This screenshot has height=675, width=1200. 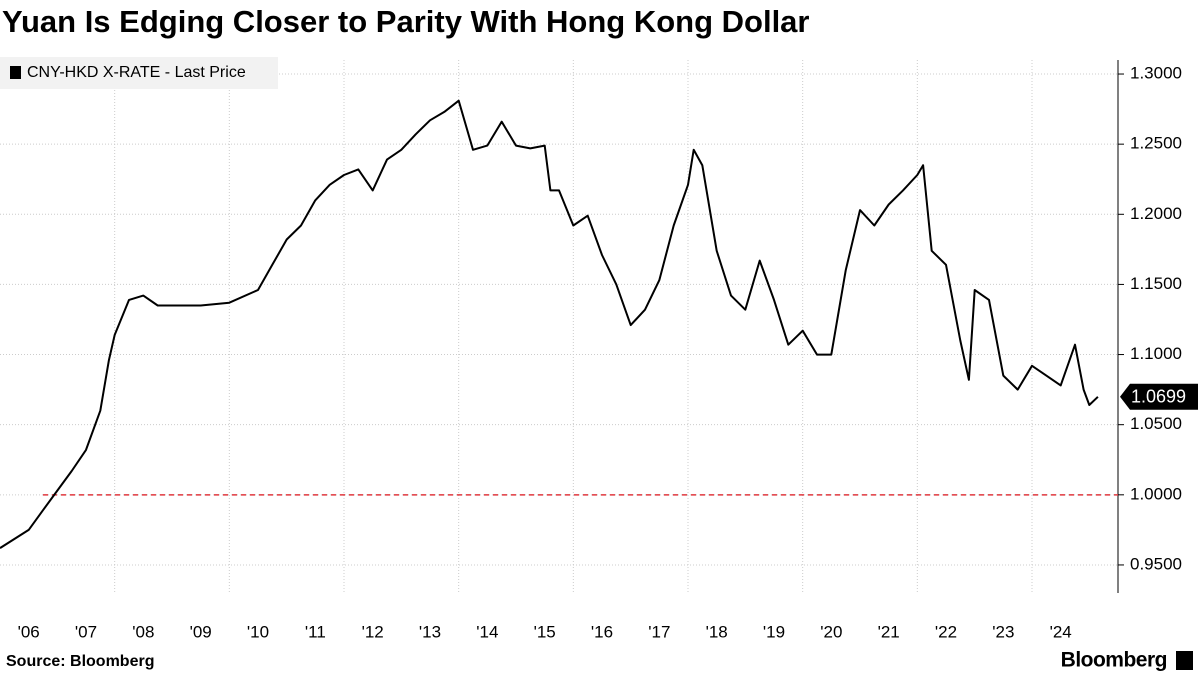 What do you see at coordinates (889, 631) in the screenshot?
I see `x-tick-label: '21` at bounding box center [889, 631].